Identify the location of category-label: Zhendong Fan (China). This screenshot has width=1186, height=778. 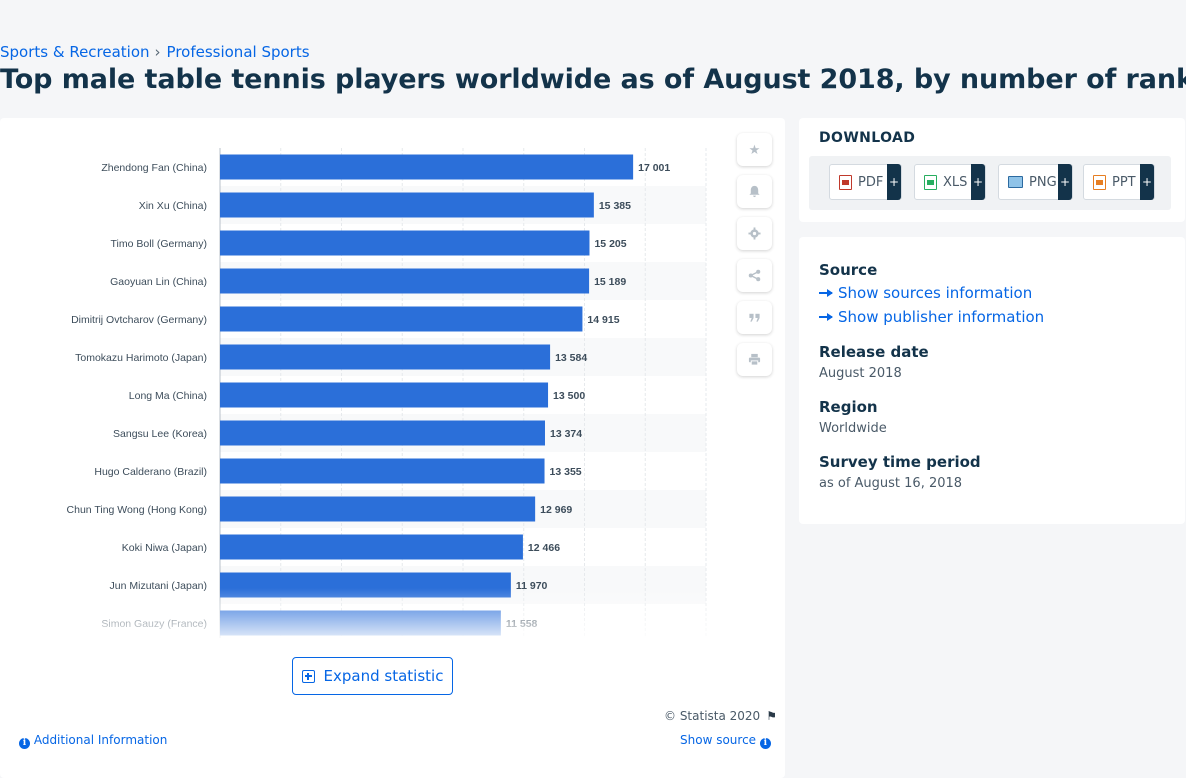
(154, 168).